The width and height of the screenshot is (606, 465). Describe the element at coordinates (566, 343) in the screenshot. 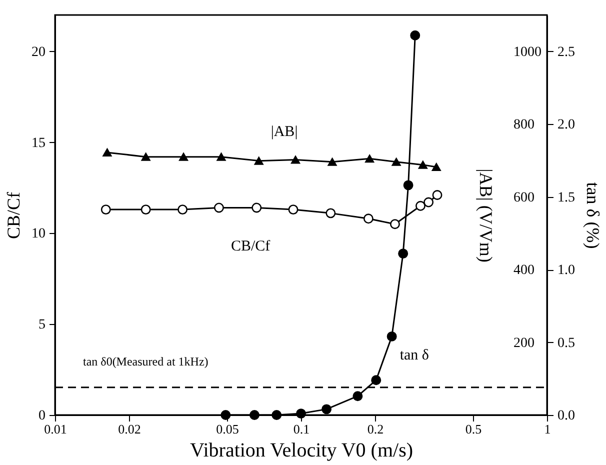

I see `y3-tick-label: 0.5` at that location.